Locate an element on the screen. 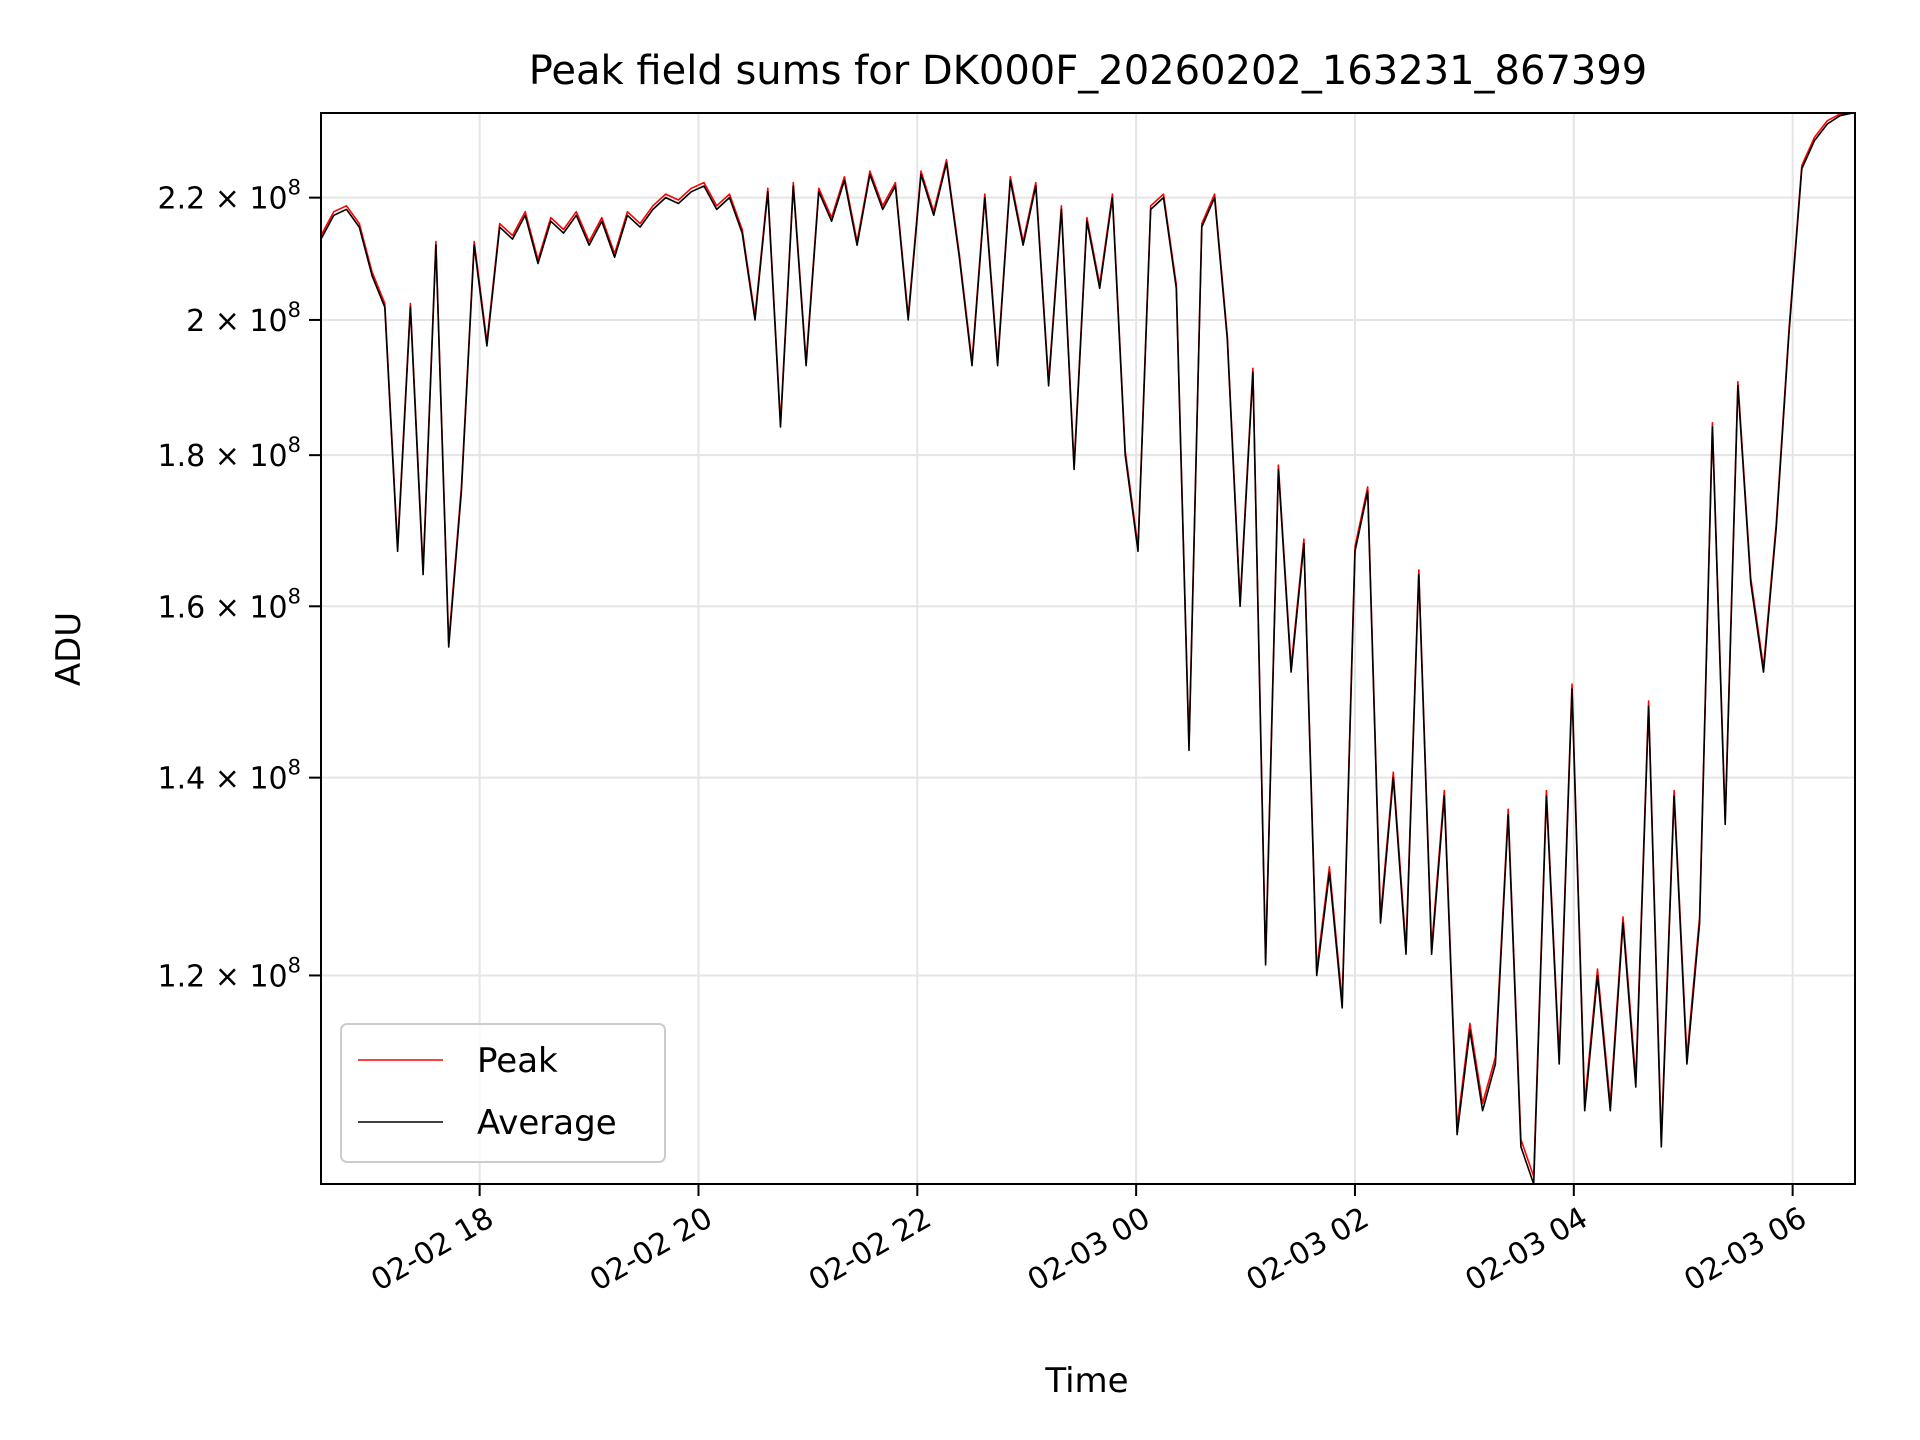 Image resolution: width=1920 pixels, height=1440 pixels. legend-average-label: Average is located at coordinates (547, 1123).